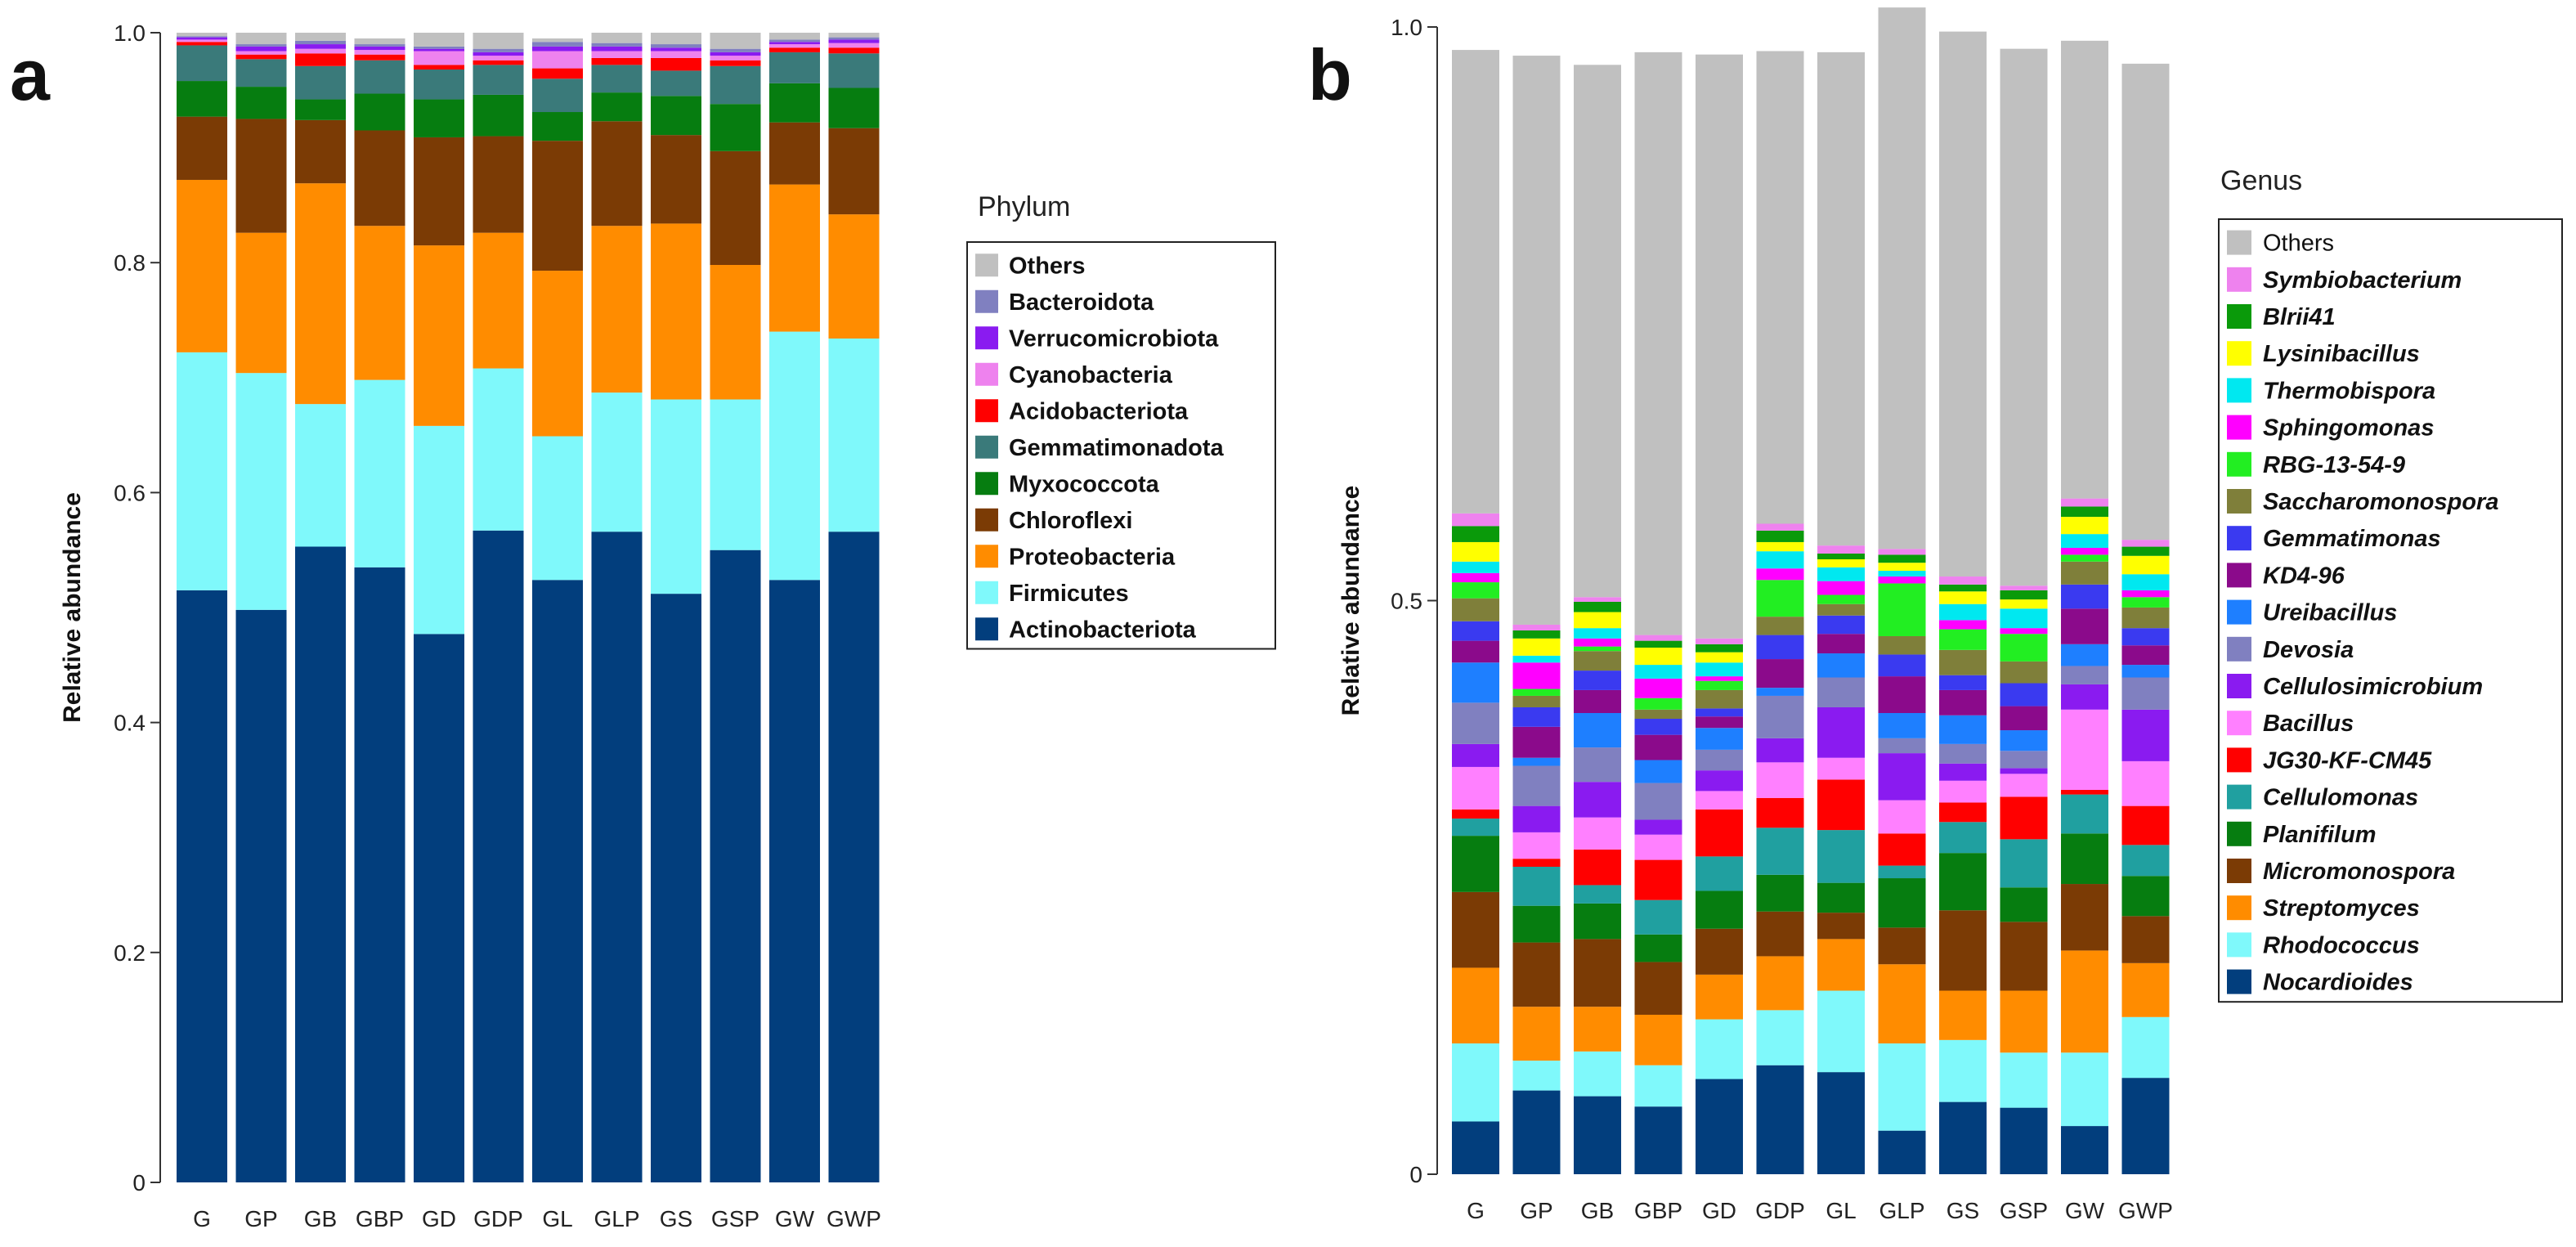 This screenshot has width=2576, height=1247. I want to click on a-y-tick-label-1: 0.2, so click(130, 953).